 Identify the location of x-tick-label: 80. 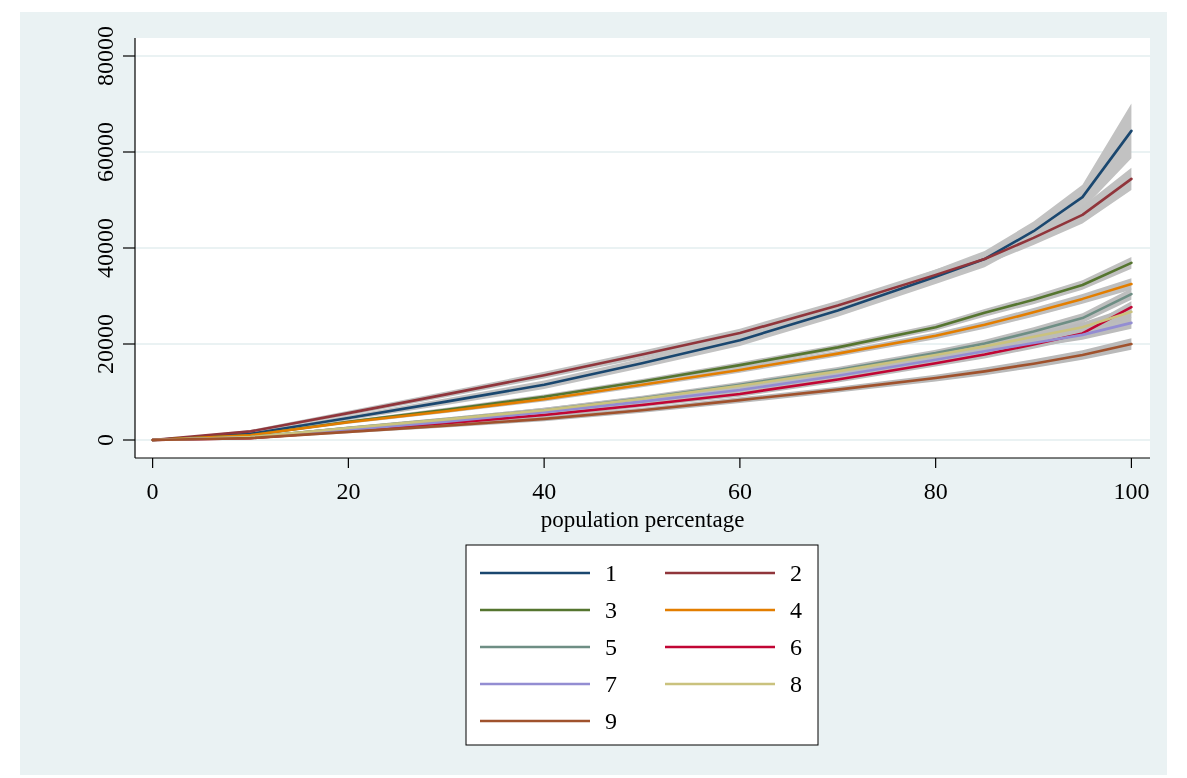
(935, 491).